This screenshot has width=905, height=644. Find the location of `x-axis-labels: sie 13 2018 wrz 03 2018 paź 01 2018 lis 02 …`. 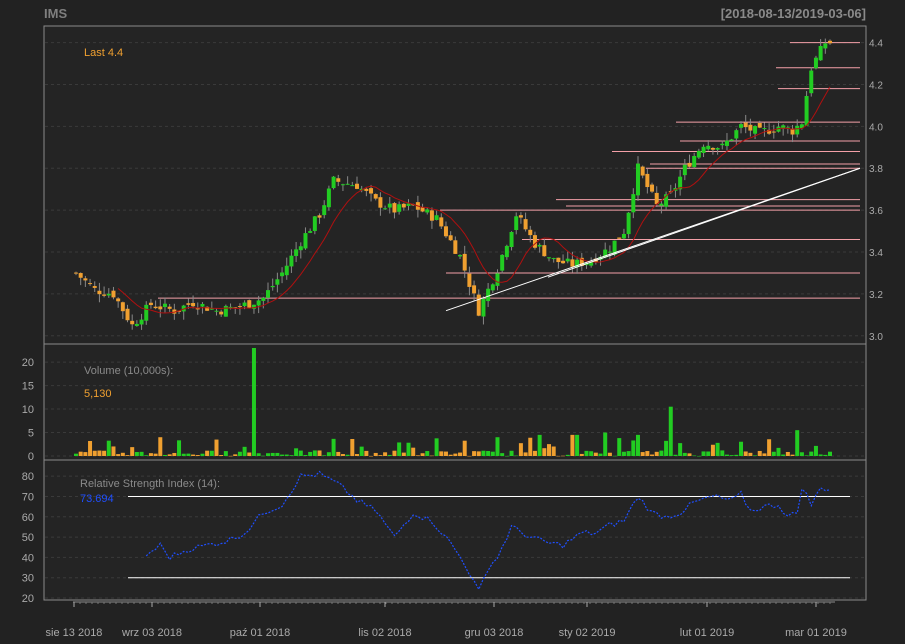

x-axis-labels: sie 13 2018 wrz 03 2018 paź 01 2018 lis 02 … is located at coordinates (446, 620).